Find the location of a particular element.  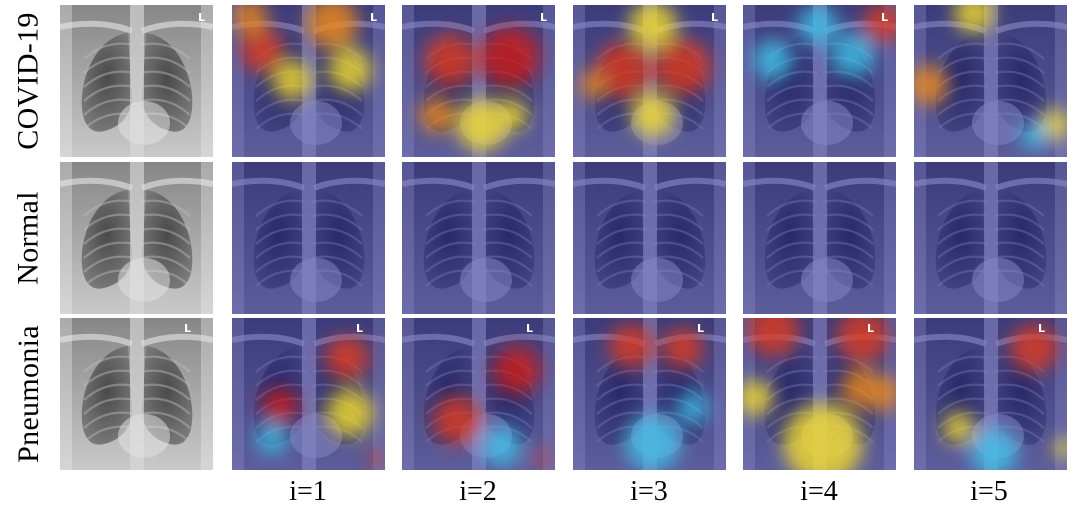

column-label-i4: i=4 is located at coordinates (819, 491).